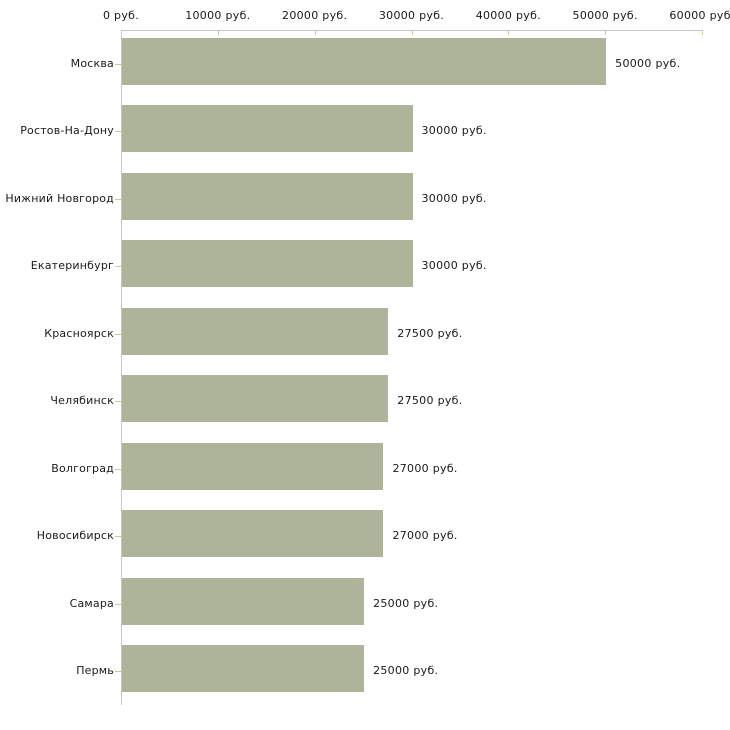 The height and width of the screenshot is (730, 730). What do you see at coordinates (95, 671) in the screenshot?
I see `category-label: Пермь` at bounding box center [95, 671].